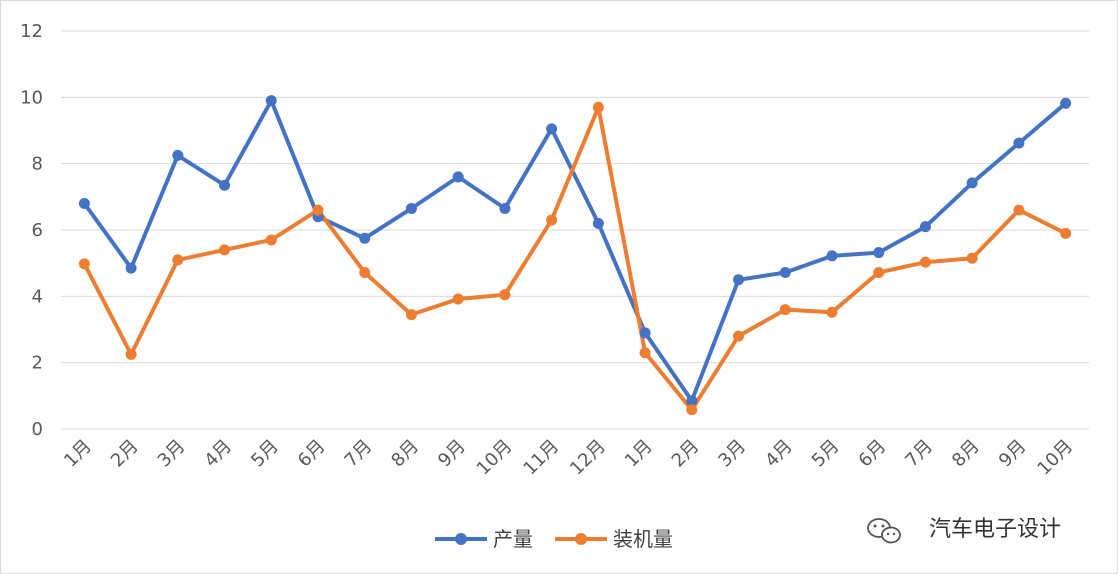  Describe the element at coordinates (643, 539) in the screenshot. I see `legend-label-1: 装机量` at that location.